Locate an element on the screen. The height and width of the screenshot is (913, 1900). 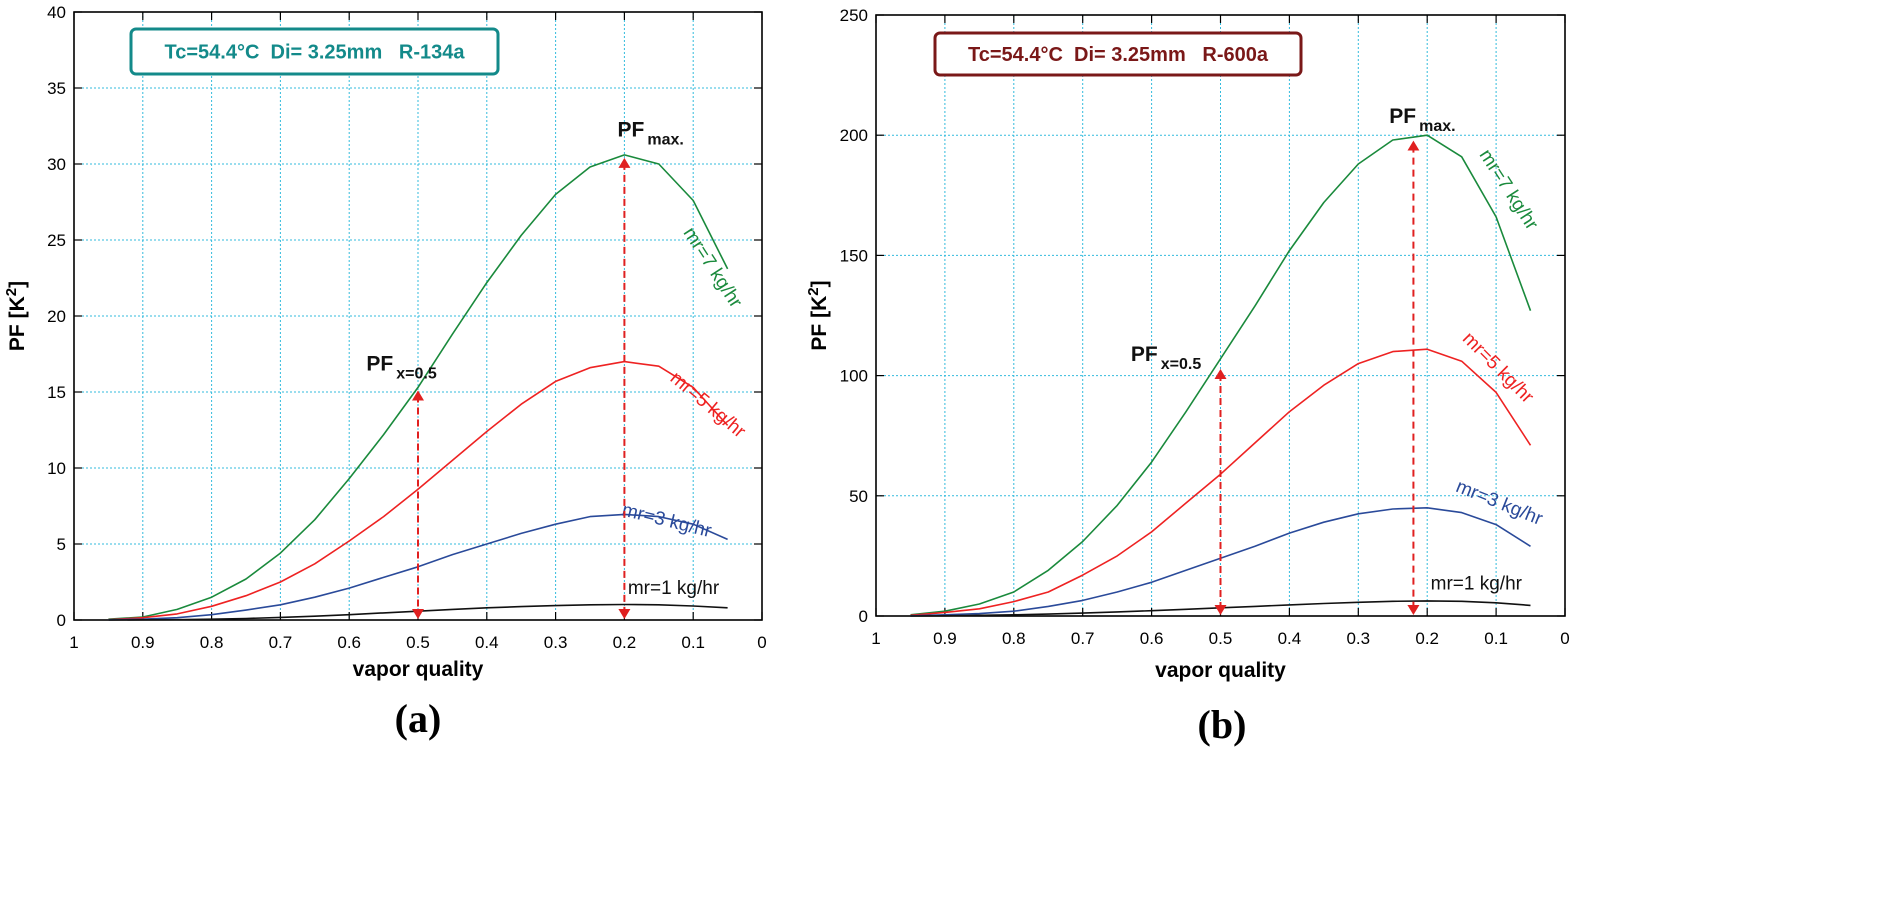
title-box-text: Tc=54.4°C Di= 3.25mm R-600a is located at coordinates (1118, 55).